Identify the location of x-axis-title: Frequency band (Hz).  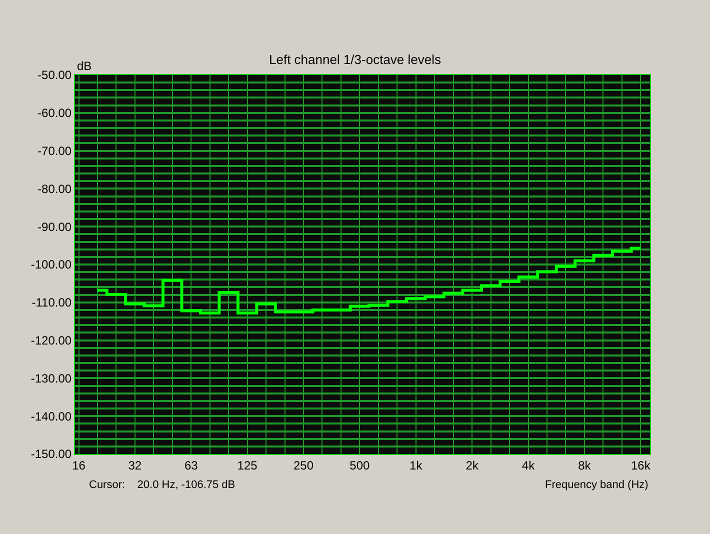
(596, 485).